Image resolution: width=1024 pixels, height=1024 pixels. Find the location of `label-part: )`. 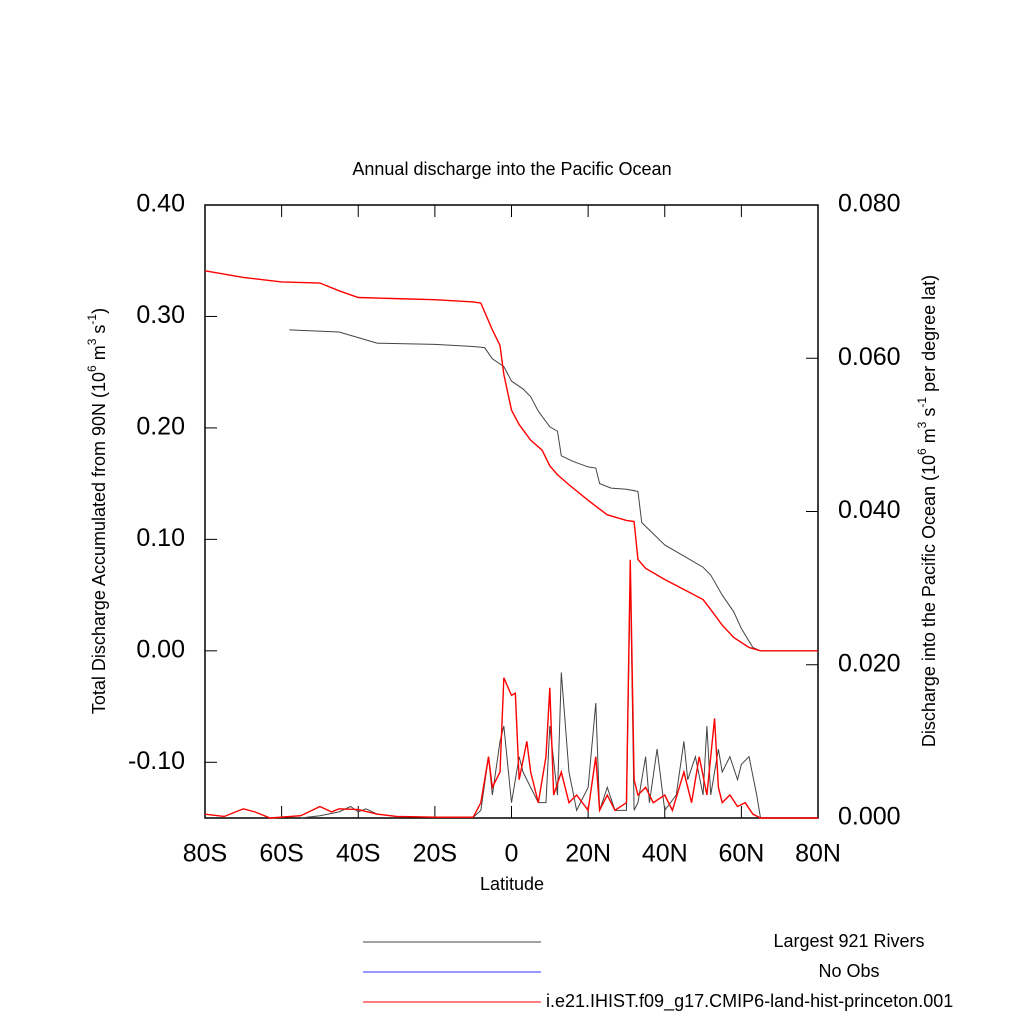

label-part: ) is located at coordinates (99, 311).